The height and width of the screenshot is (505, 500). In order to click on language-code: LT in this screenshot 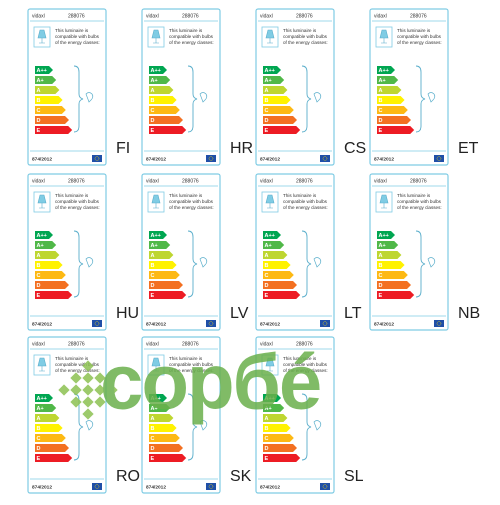, I will do `click(353, 313)`.